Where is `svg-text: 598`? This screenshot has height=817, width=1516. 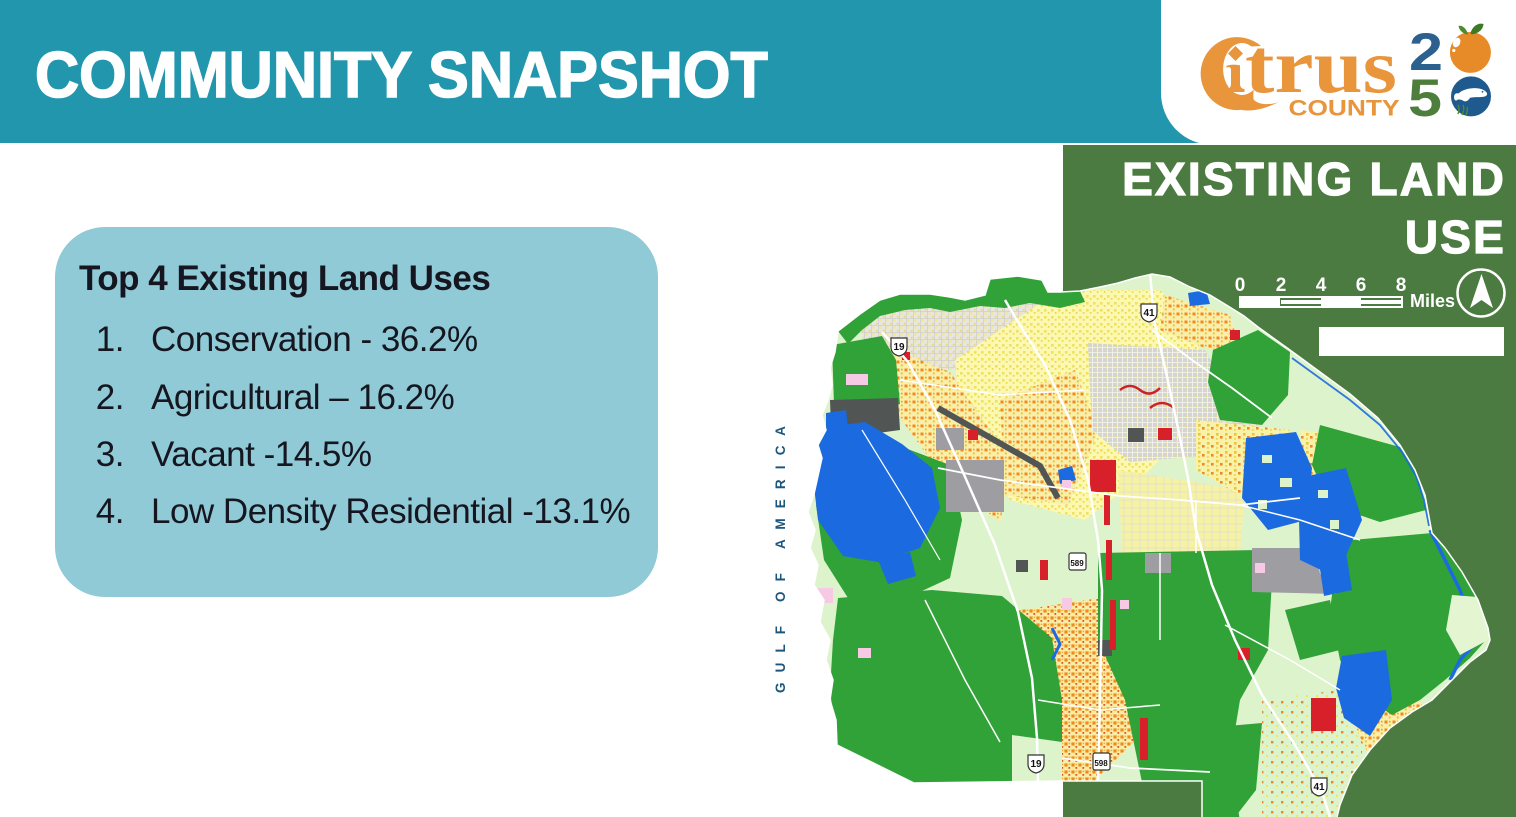
svg-text: 598 is located at coordinates (1101, 763).